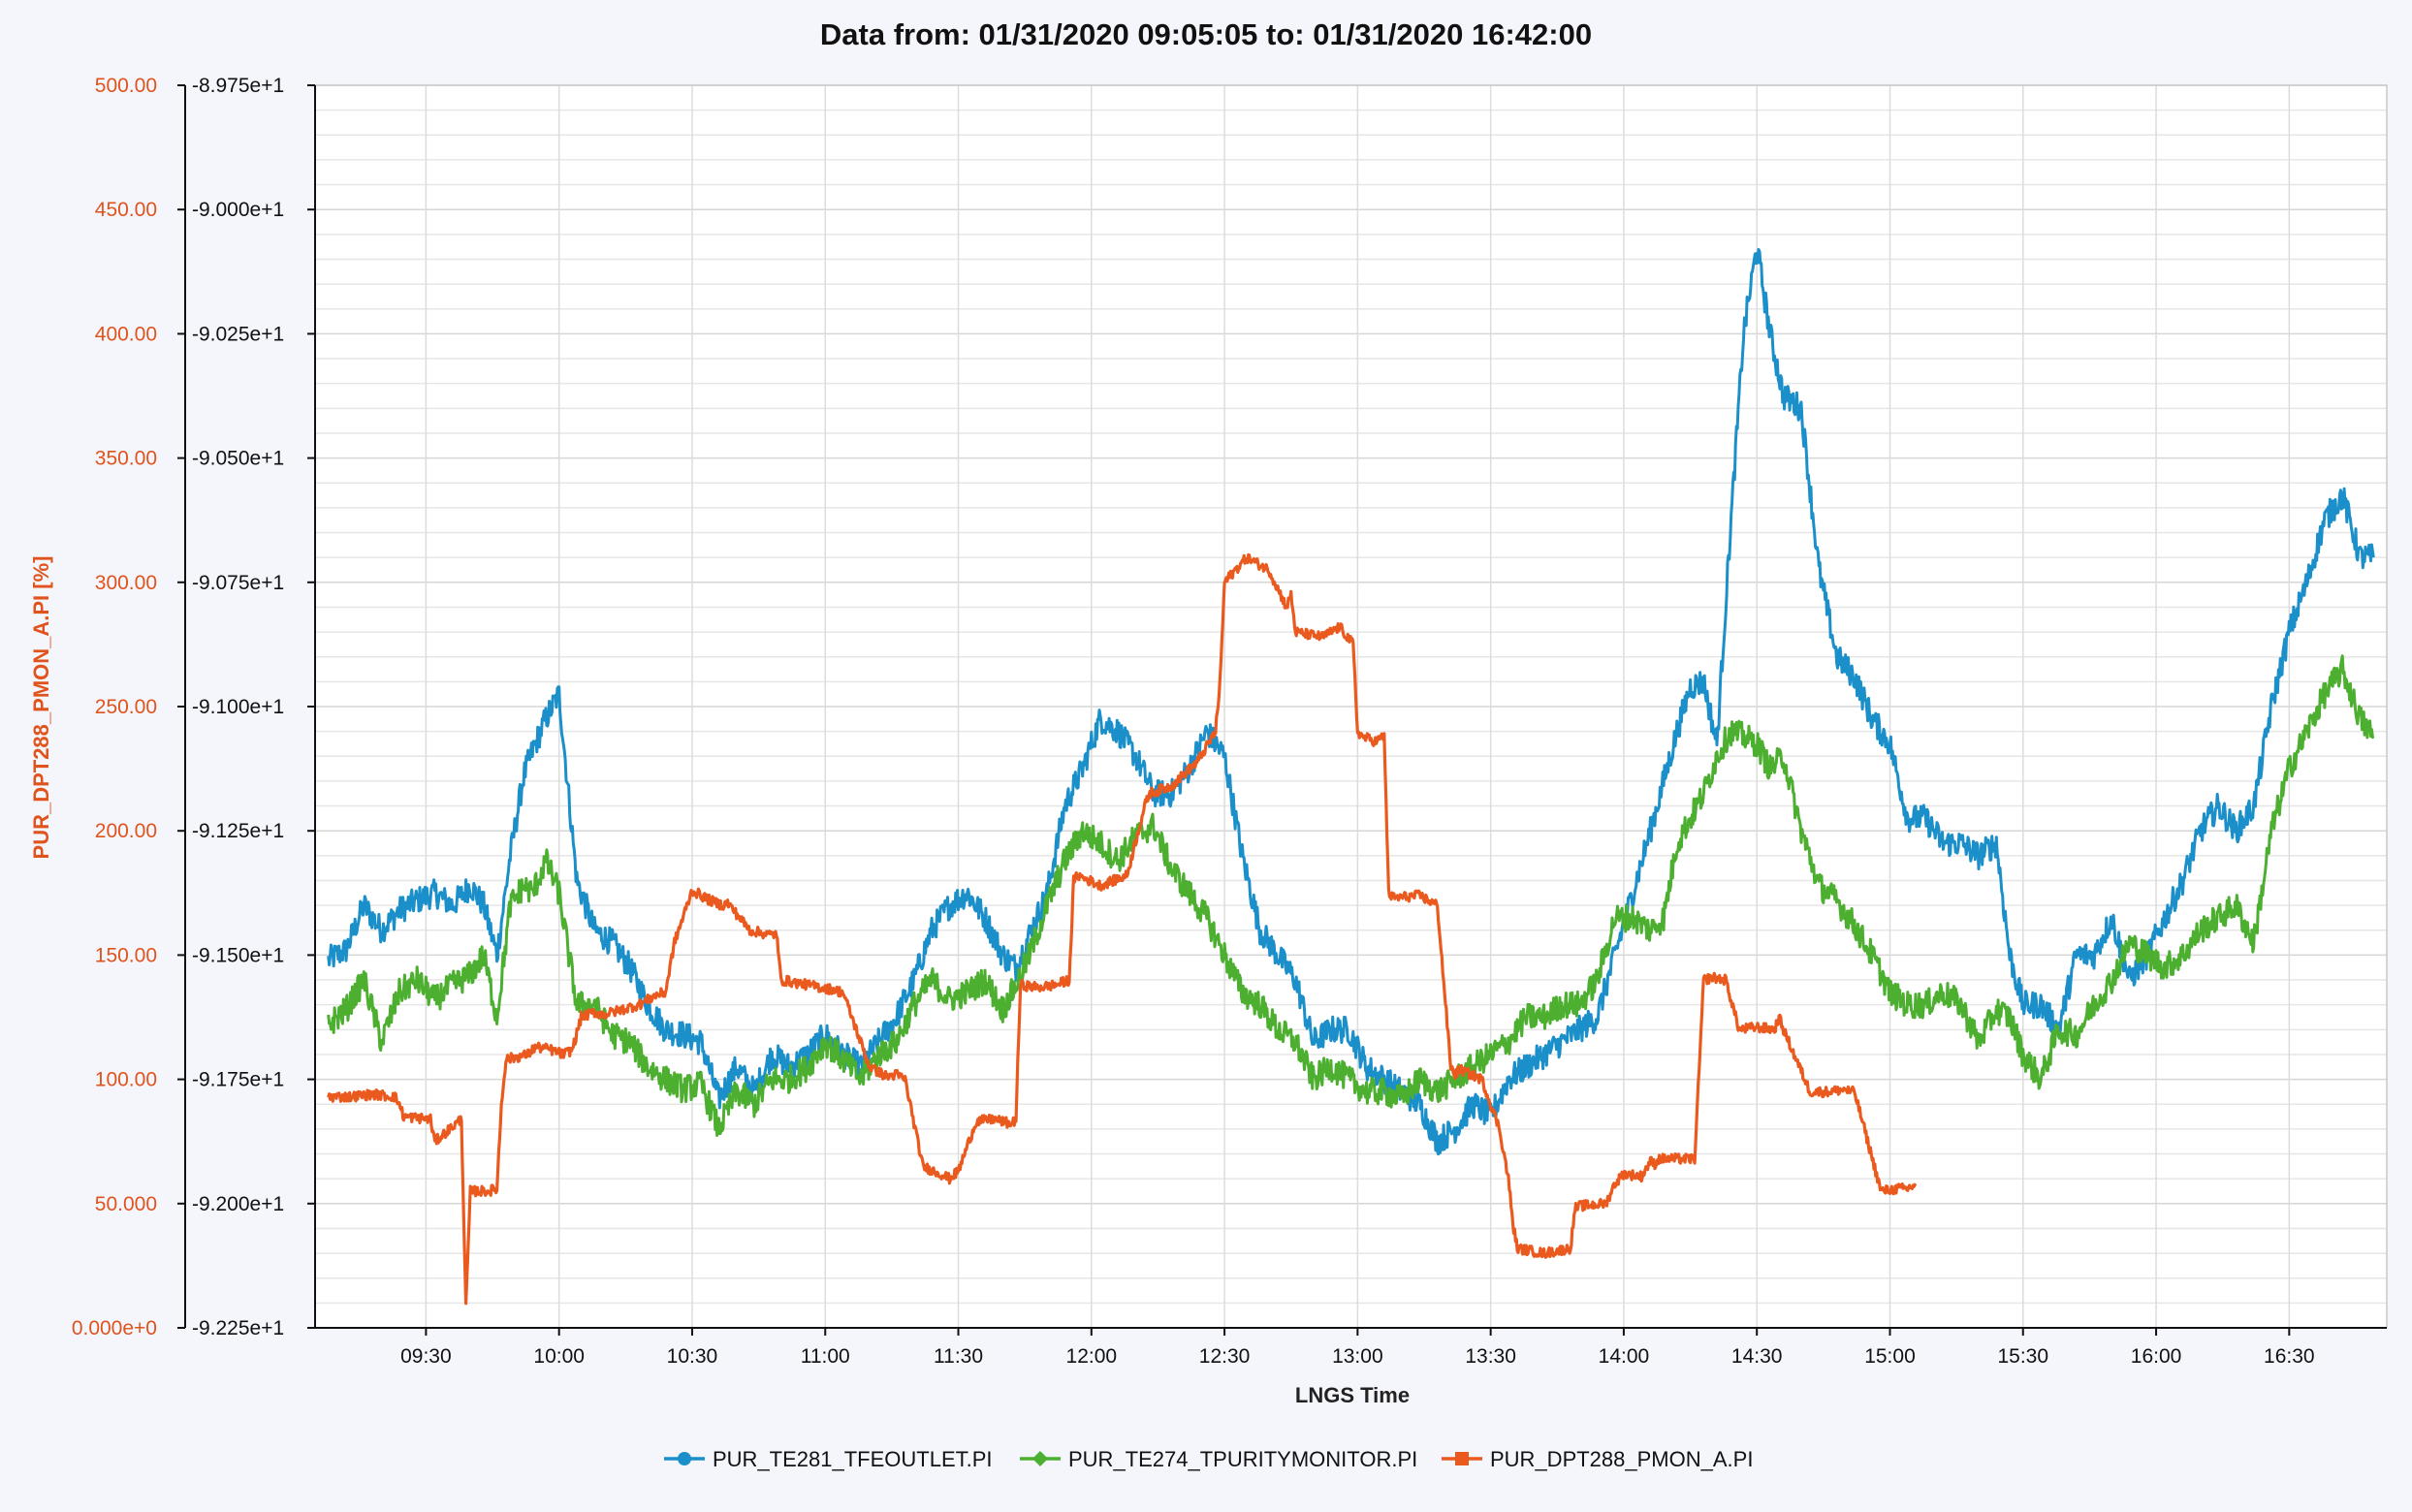 The width and height of the screenshot is (2412, 1512). What do you see at coordinates (853, 1459) in the screenshot?
I see `legend-label: PUR_TE281_TFEOUTLET.PI` at bounding box center [853, 1459].